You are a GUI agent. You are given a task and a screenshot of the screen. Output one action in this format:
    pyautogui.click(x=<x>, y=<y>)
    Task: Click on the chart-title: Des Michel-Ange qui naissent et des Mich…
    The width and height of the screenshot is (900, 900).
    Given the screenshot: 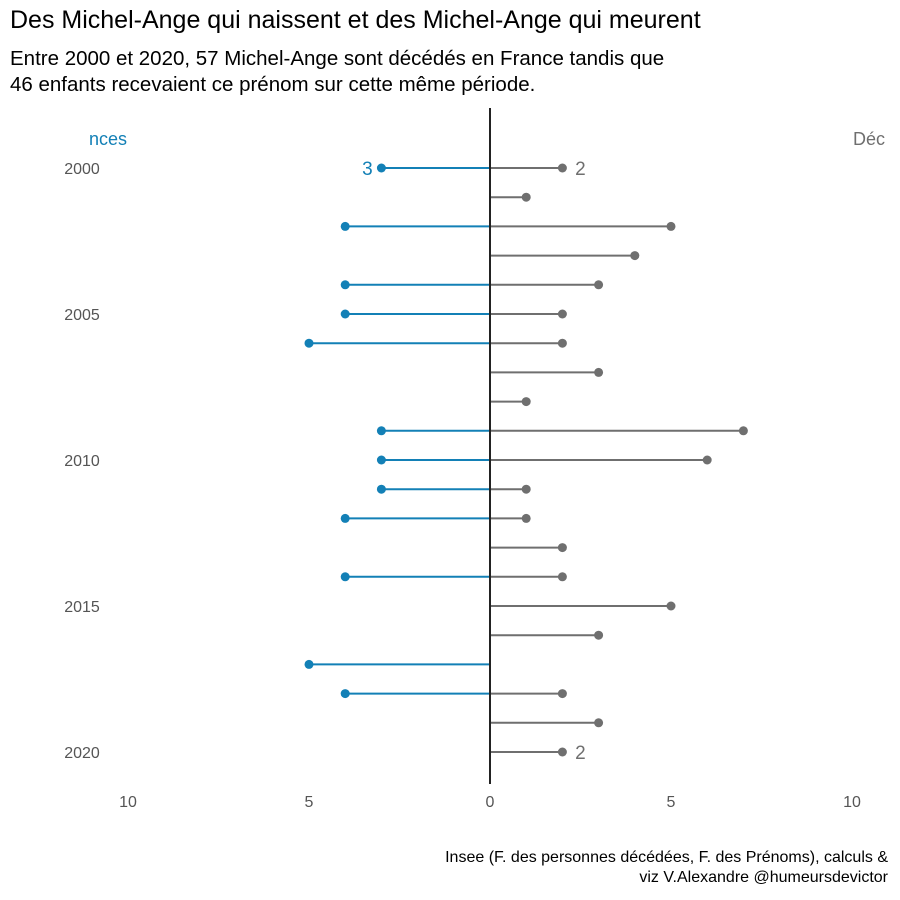 What is the action you would take?
    pyautogui.click(x=355, y=20)
    